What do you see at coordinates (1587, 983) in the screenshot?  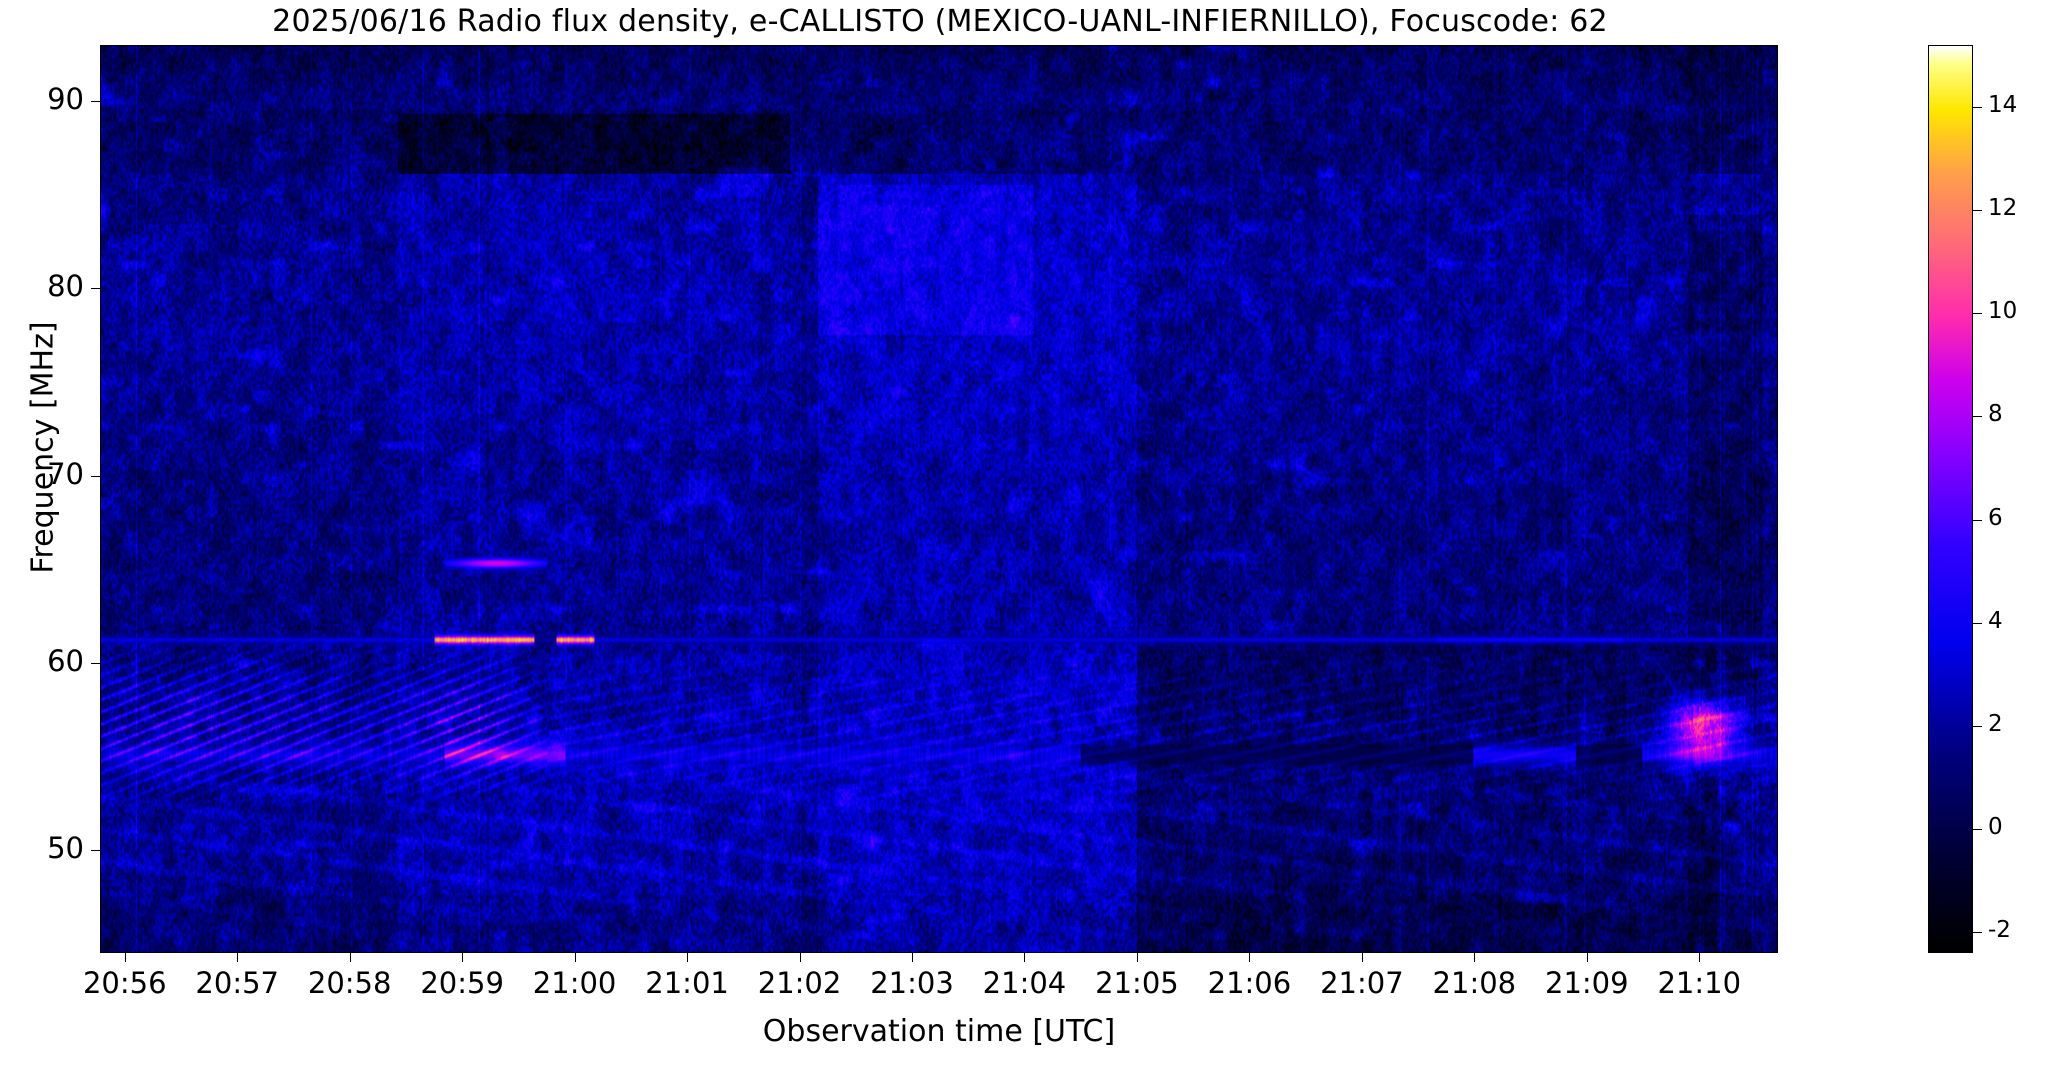 I see `x-tick-label: 21:09` at bounding box center [1587, 983].